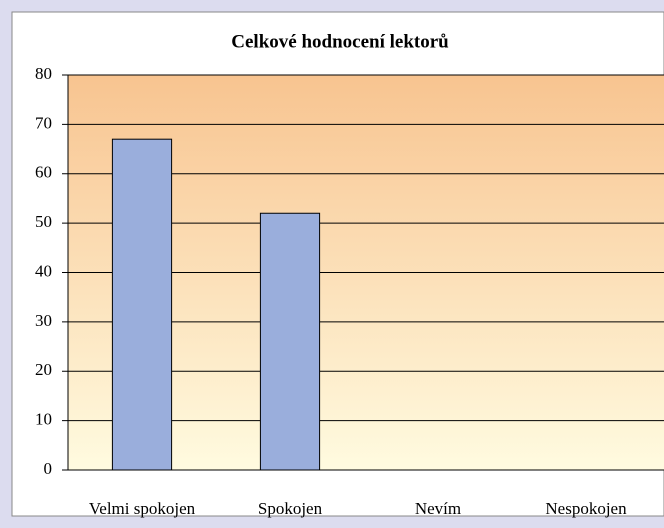 This screenshot has width=664, height=528. I want to click on x-tick-label: Spokojen, so click(290, 508).